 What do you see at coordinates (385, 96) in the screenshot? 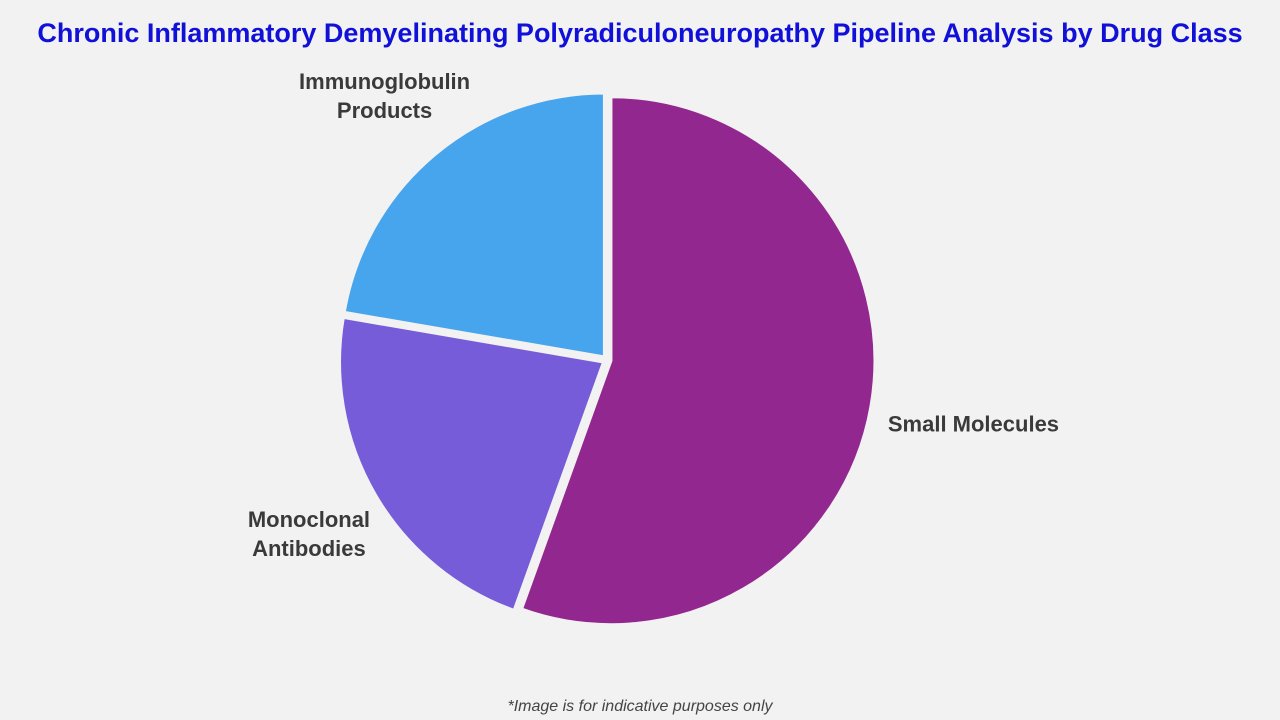
I see `slice-label: Immunoglobulin Products` at bounding box center [385, 96].